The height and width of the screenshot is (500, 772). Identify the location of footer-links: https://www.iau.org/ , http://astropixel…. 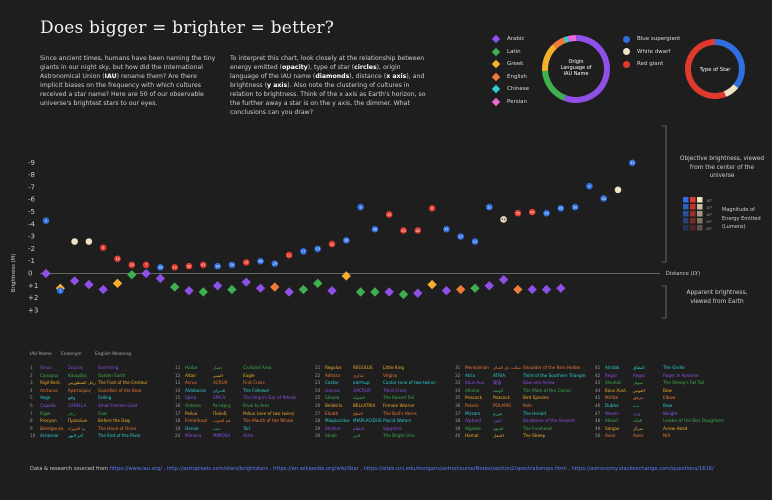
(411, 469).